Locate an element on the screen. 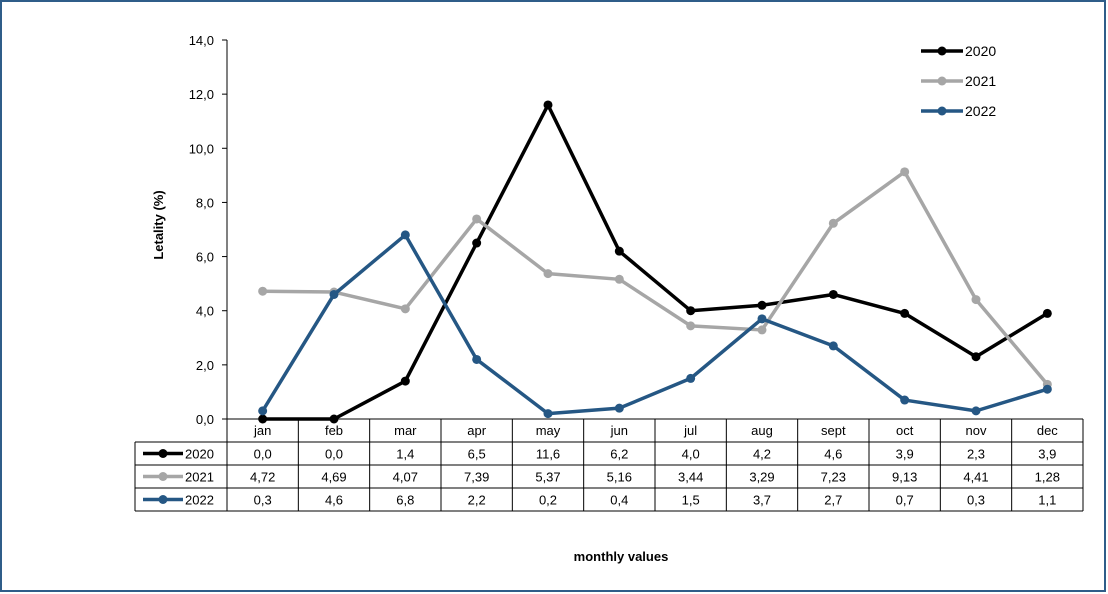 The width and height of the screenshot is (1108, 594). data-value-label: 1,28 is located at coordinates (1047, 477).